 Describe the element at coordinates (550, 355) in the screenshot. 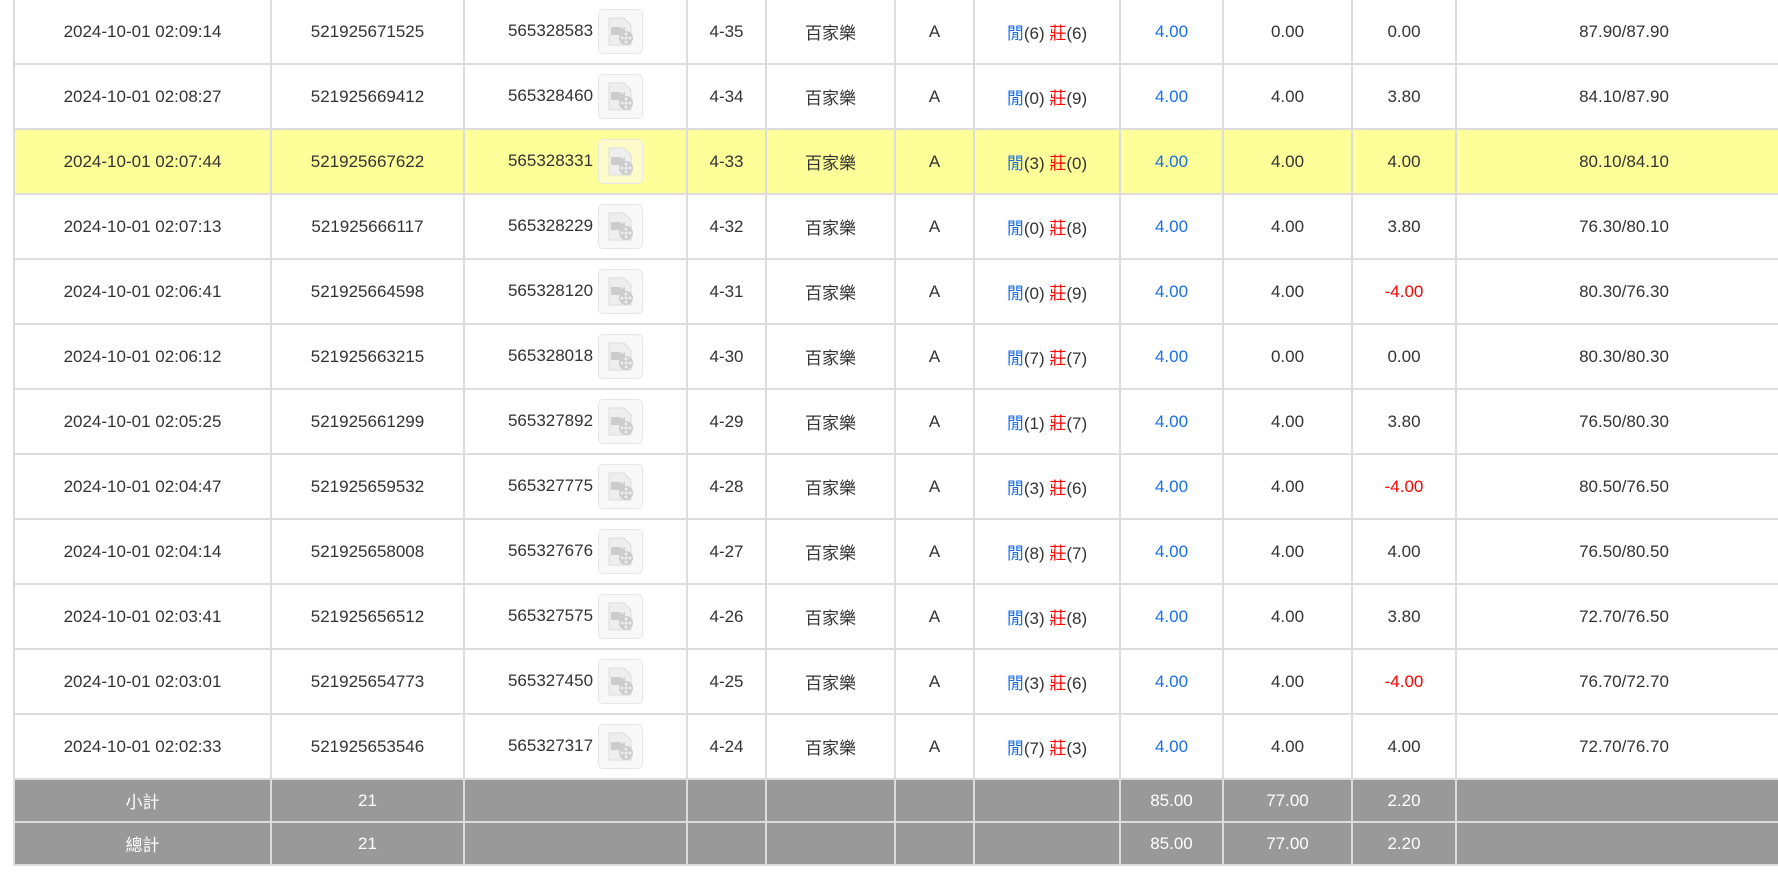

I see `round-id: 565328018` at that location.